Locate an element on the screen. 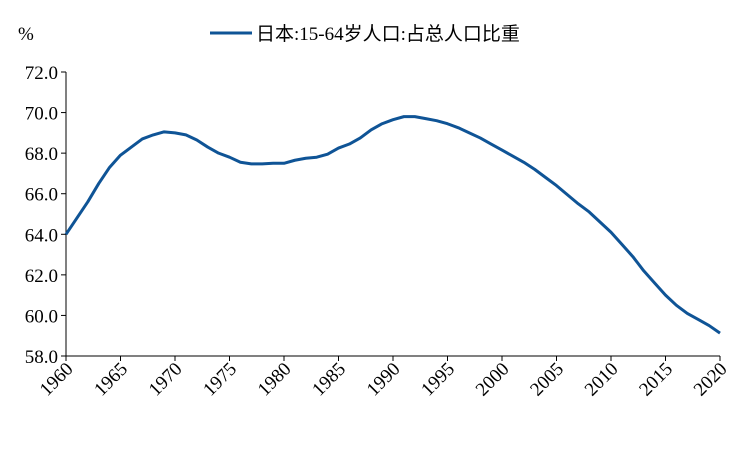  x-tick-label: 1990 is located at coordinates (384, 380).